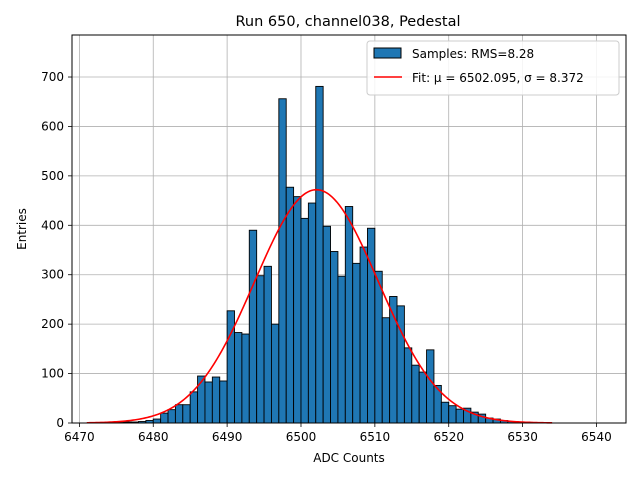  I want to click on legend-swatch-samples, so click(387, 53).